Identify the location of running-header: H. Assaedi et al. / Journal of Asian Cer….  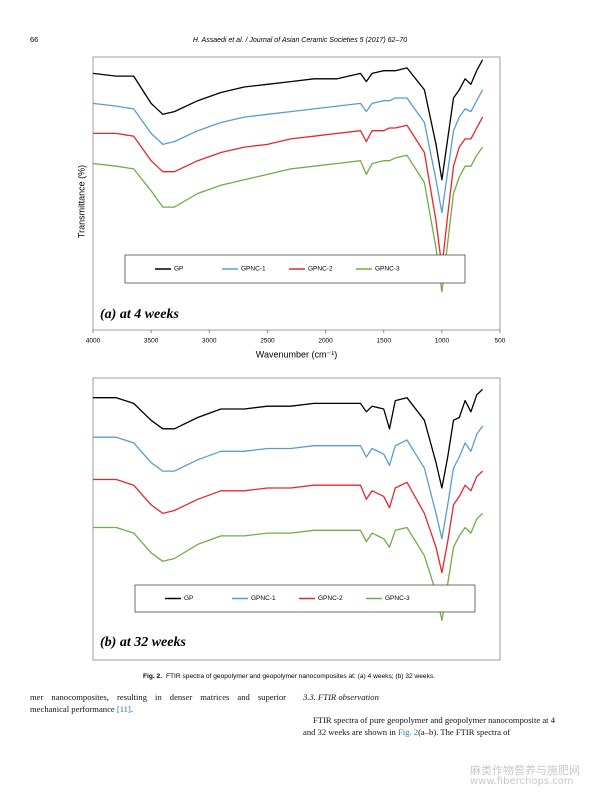
(300, 40).